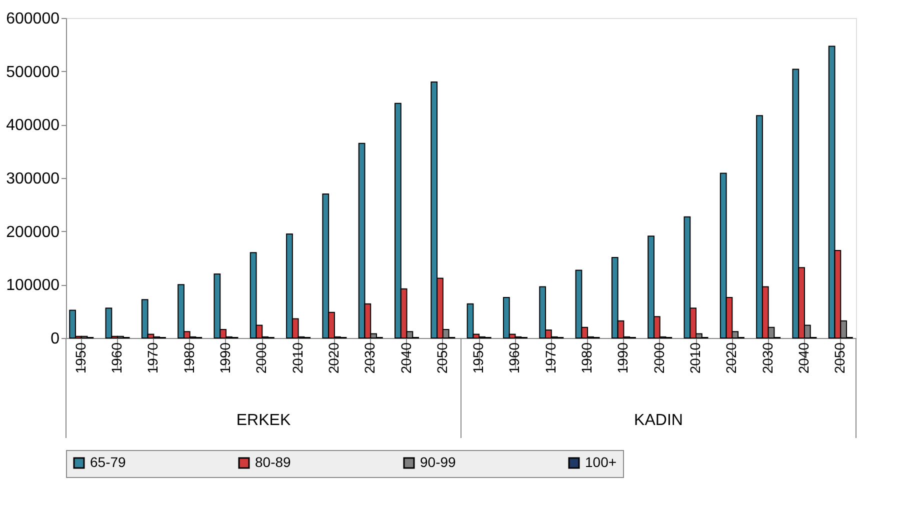 The image size is (903, 524). Describe the element at coordinates (273, 462) in the screenshot. I see `legend-label: 80-89` at that location.